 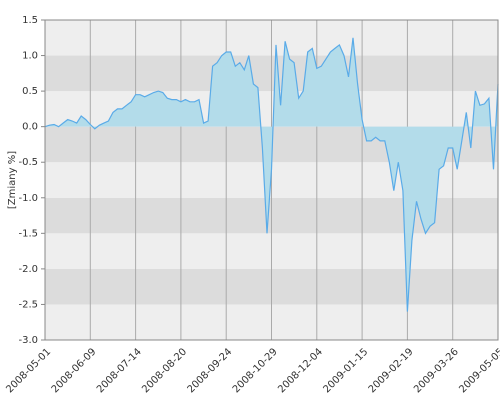 What do you see at coordinates (345, 370) in the screenshot?
I see `x-tick-label: 2009-01-15` at bounding box center [345, 370].